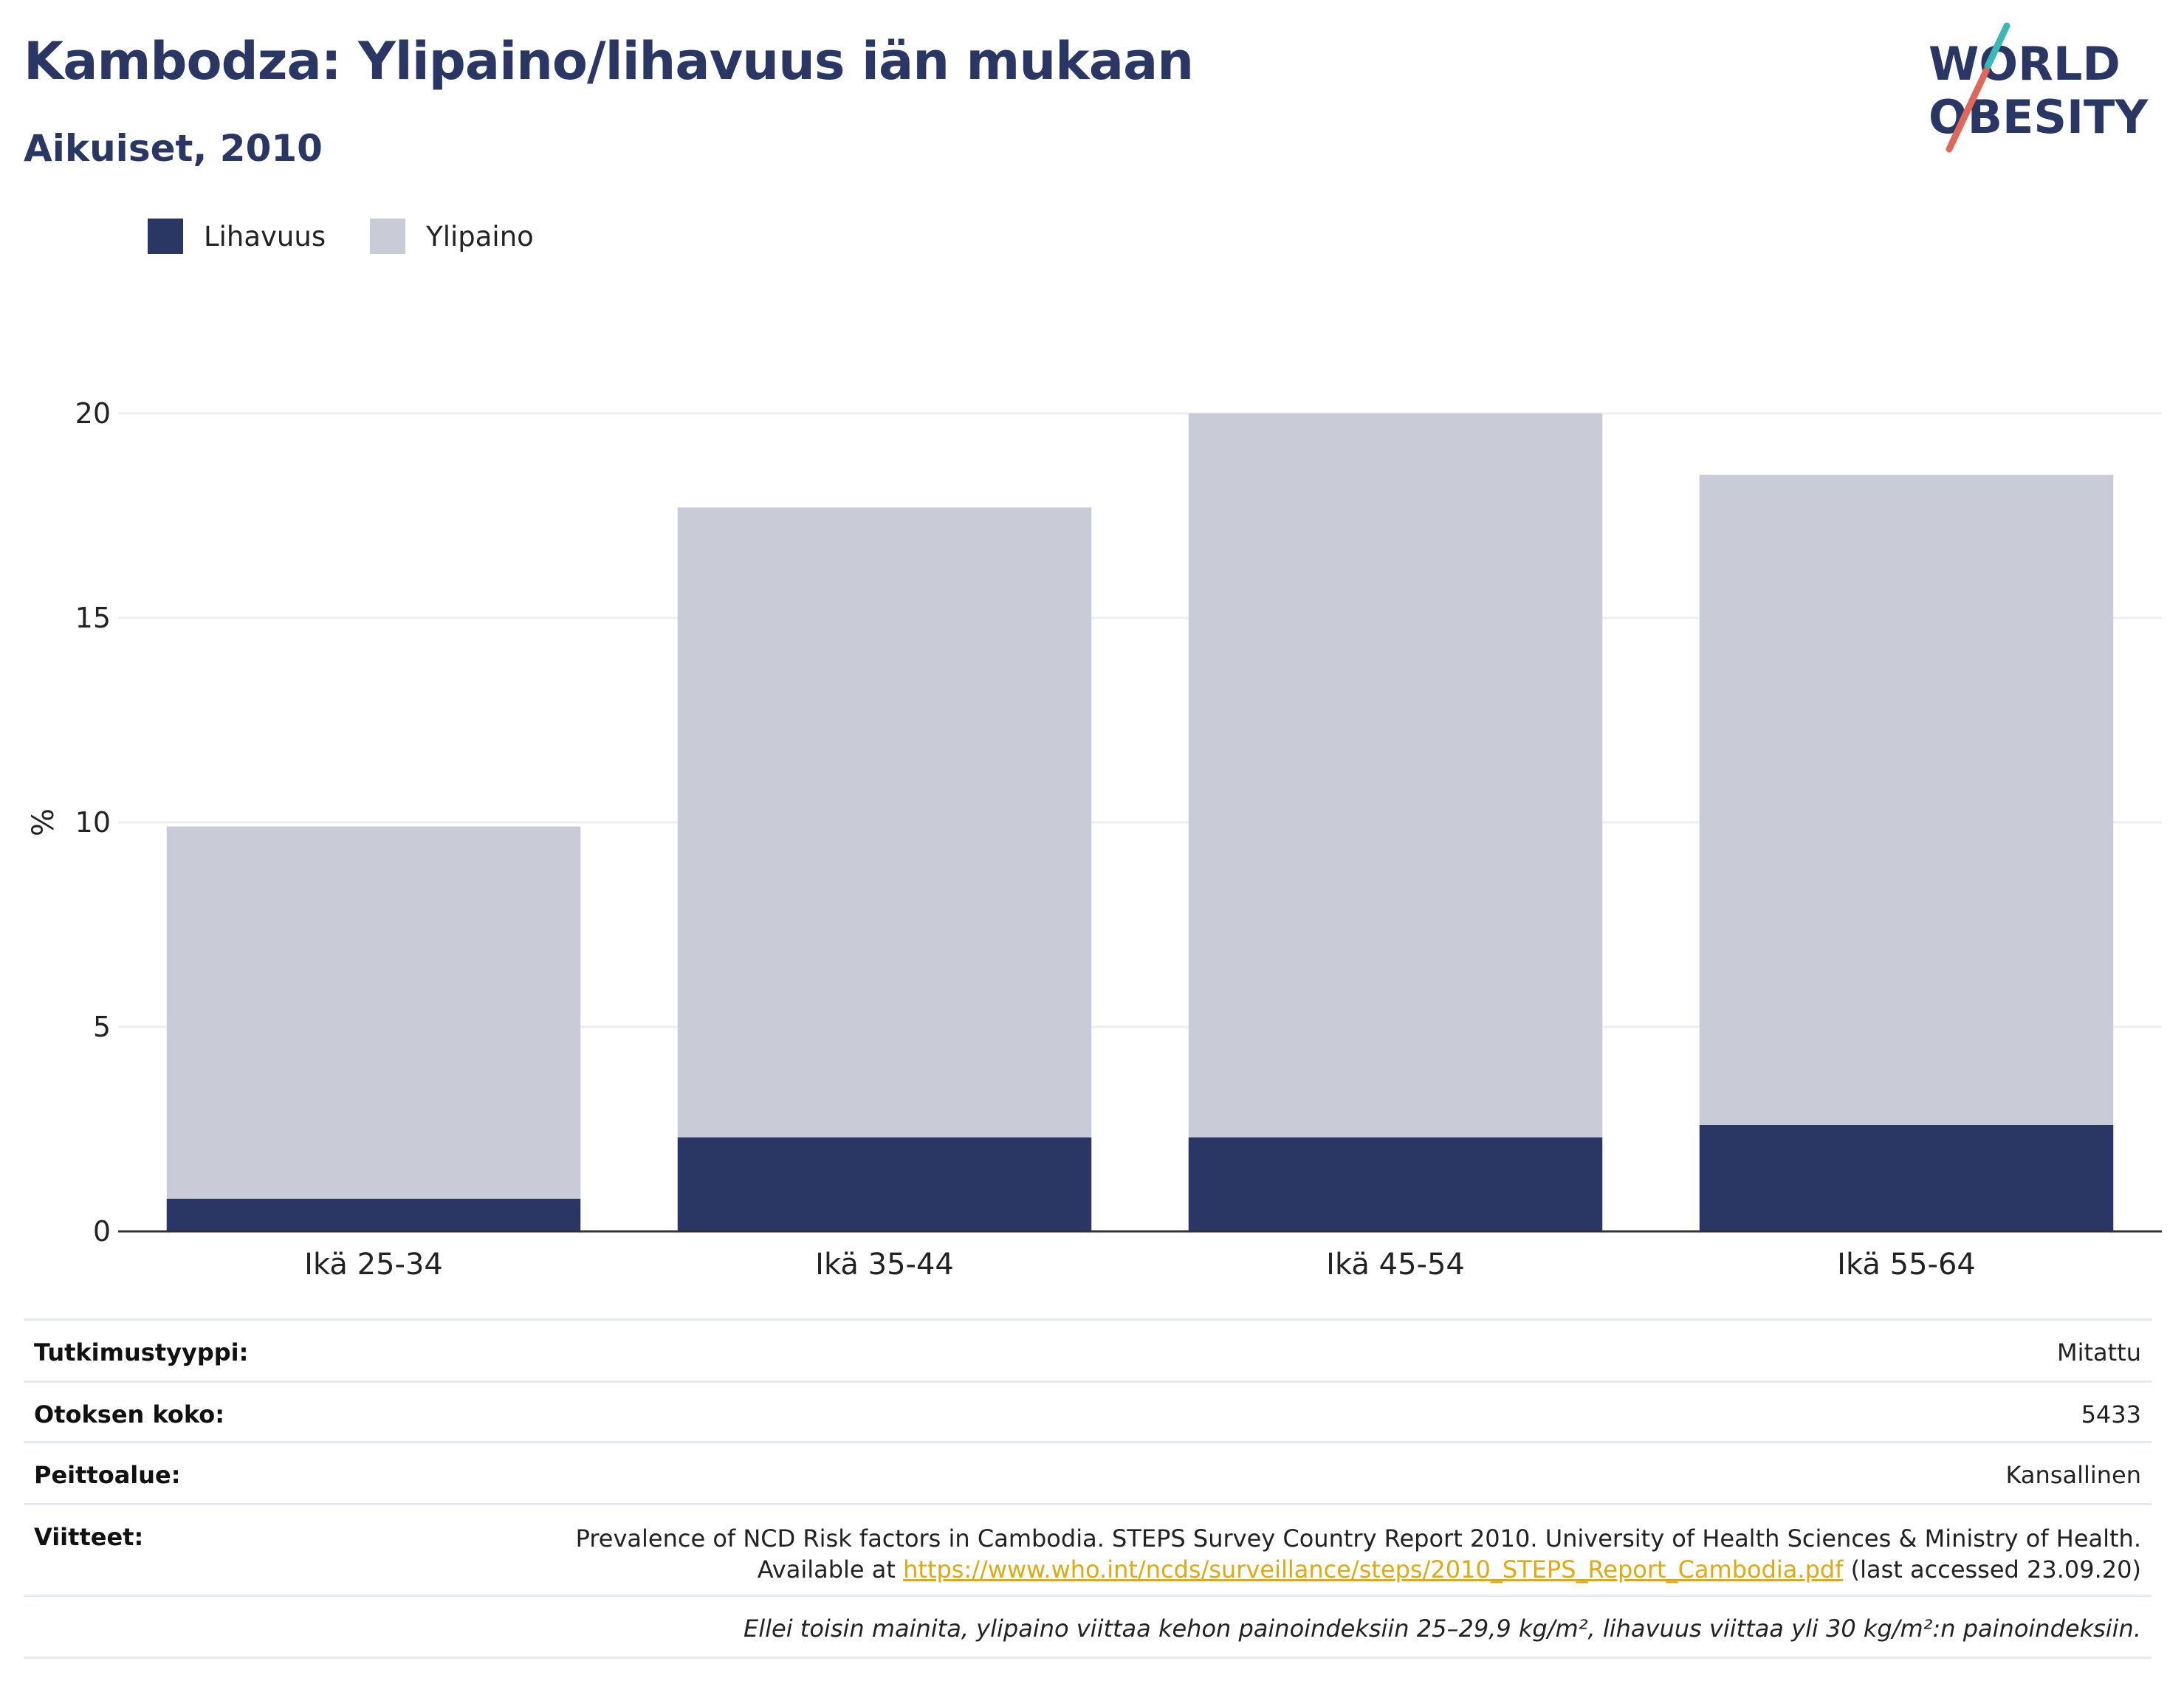 Image resolution: width=2184 pixels, height=1695 pixels. I want to click on logo-coral-stroke, so click(1968, 110).